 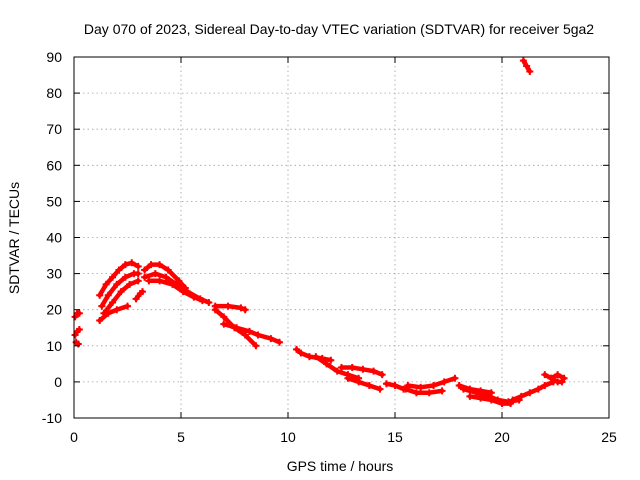 I want to click on x-tick-label: 15, so click(x=395, y=437).